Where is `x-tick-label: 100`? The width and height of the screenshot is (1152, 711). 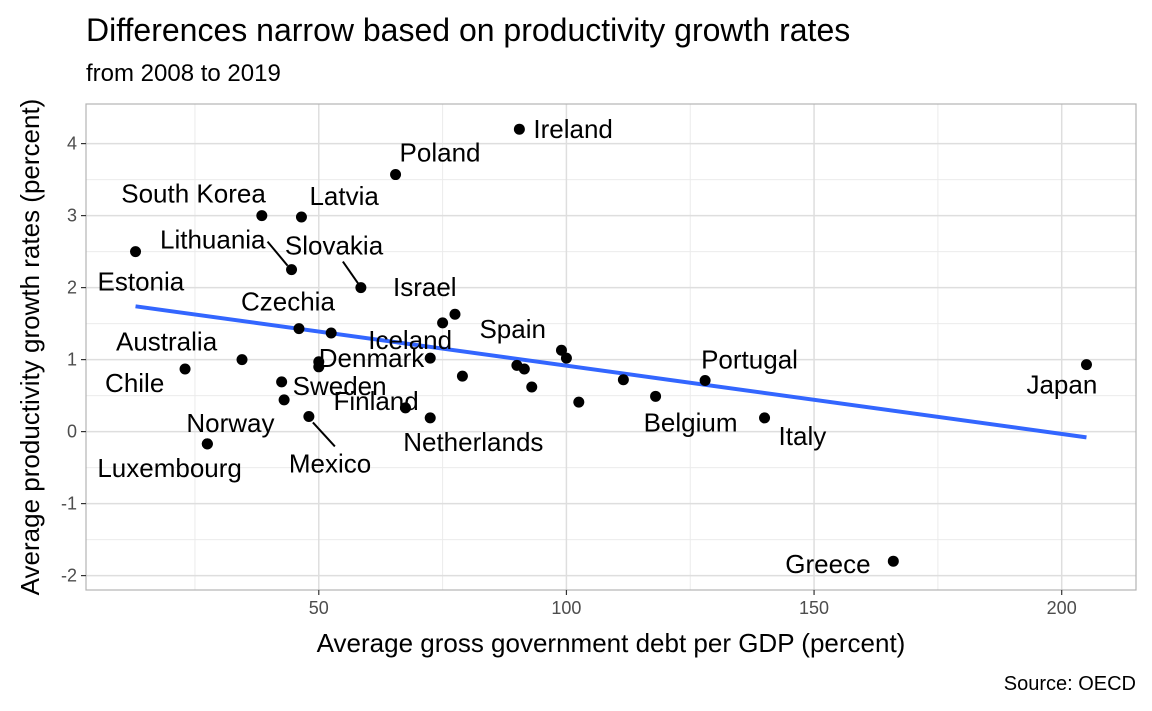 x-tick-label: 100 is located at coordinates (566, 608).